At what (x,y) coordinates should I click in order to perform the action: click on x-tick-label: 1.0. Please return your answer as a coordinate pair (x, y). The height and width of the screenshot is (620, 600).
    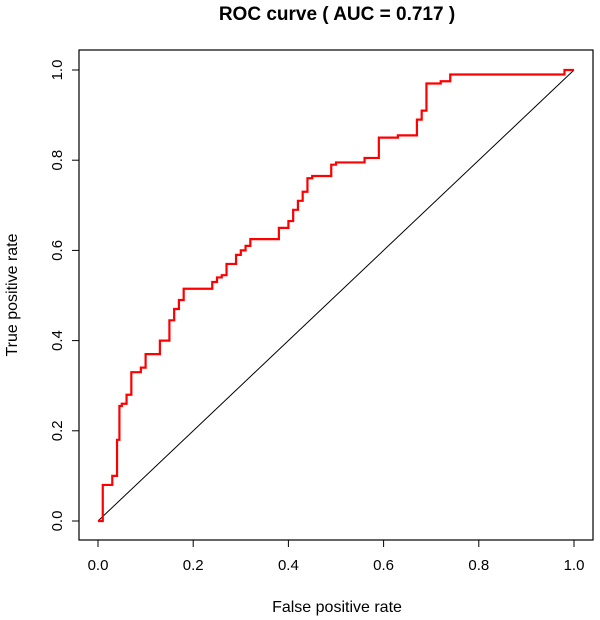
    Looking at the image, I should click on (574, 565).